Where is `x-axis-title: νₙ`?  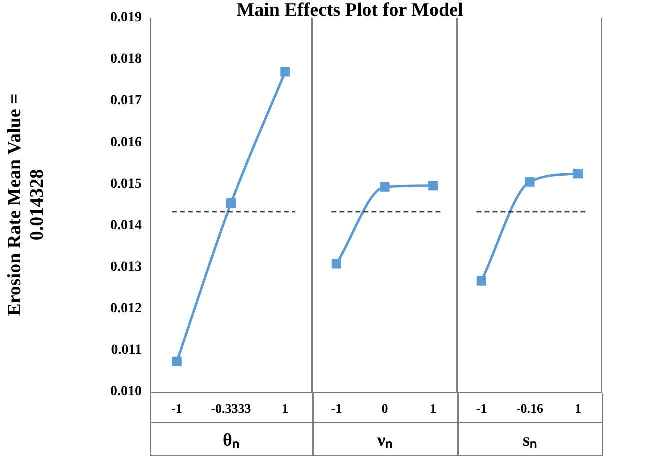
x-axis-title: νₙ is located at coordinates (384, 440).